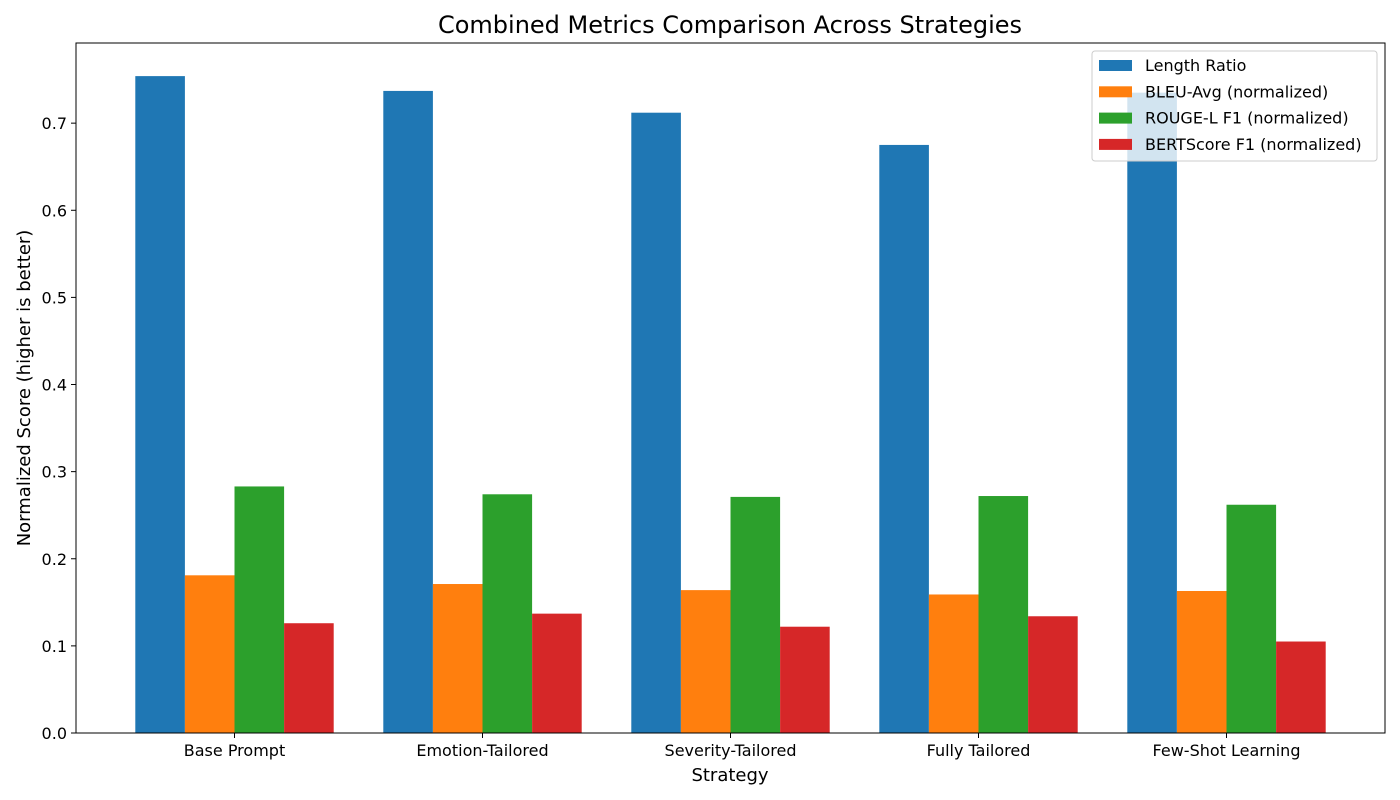  Describe the element at coordinates (482, 750) in the screenshot. I see `x-tick-label: Emotion-Tailored` at that location.